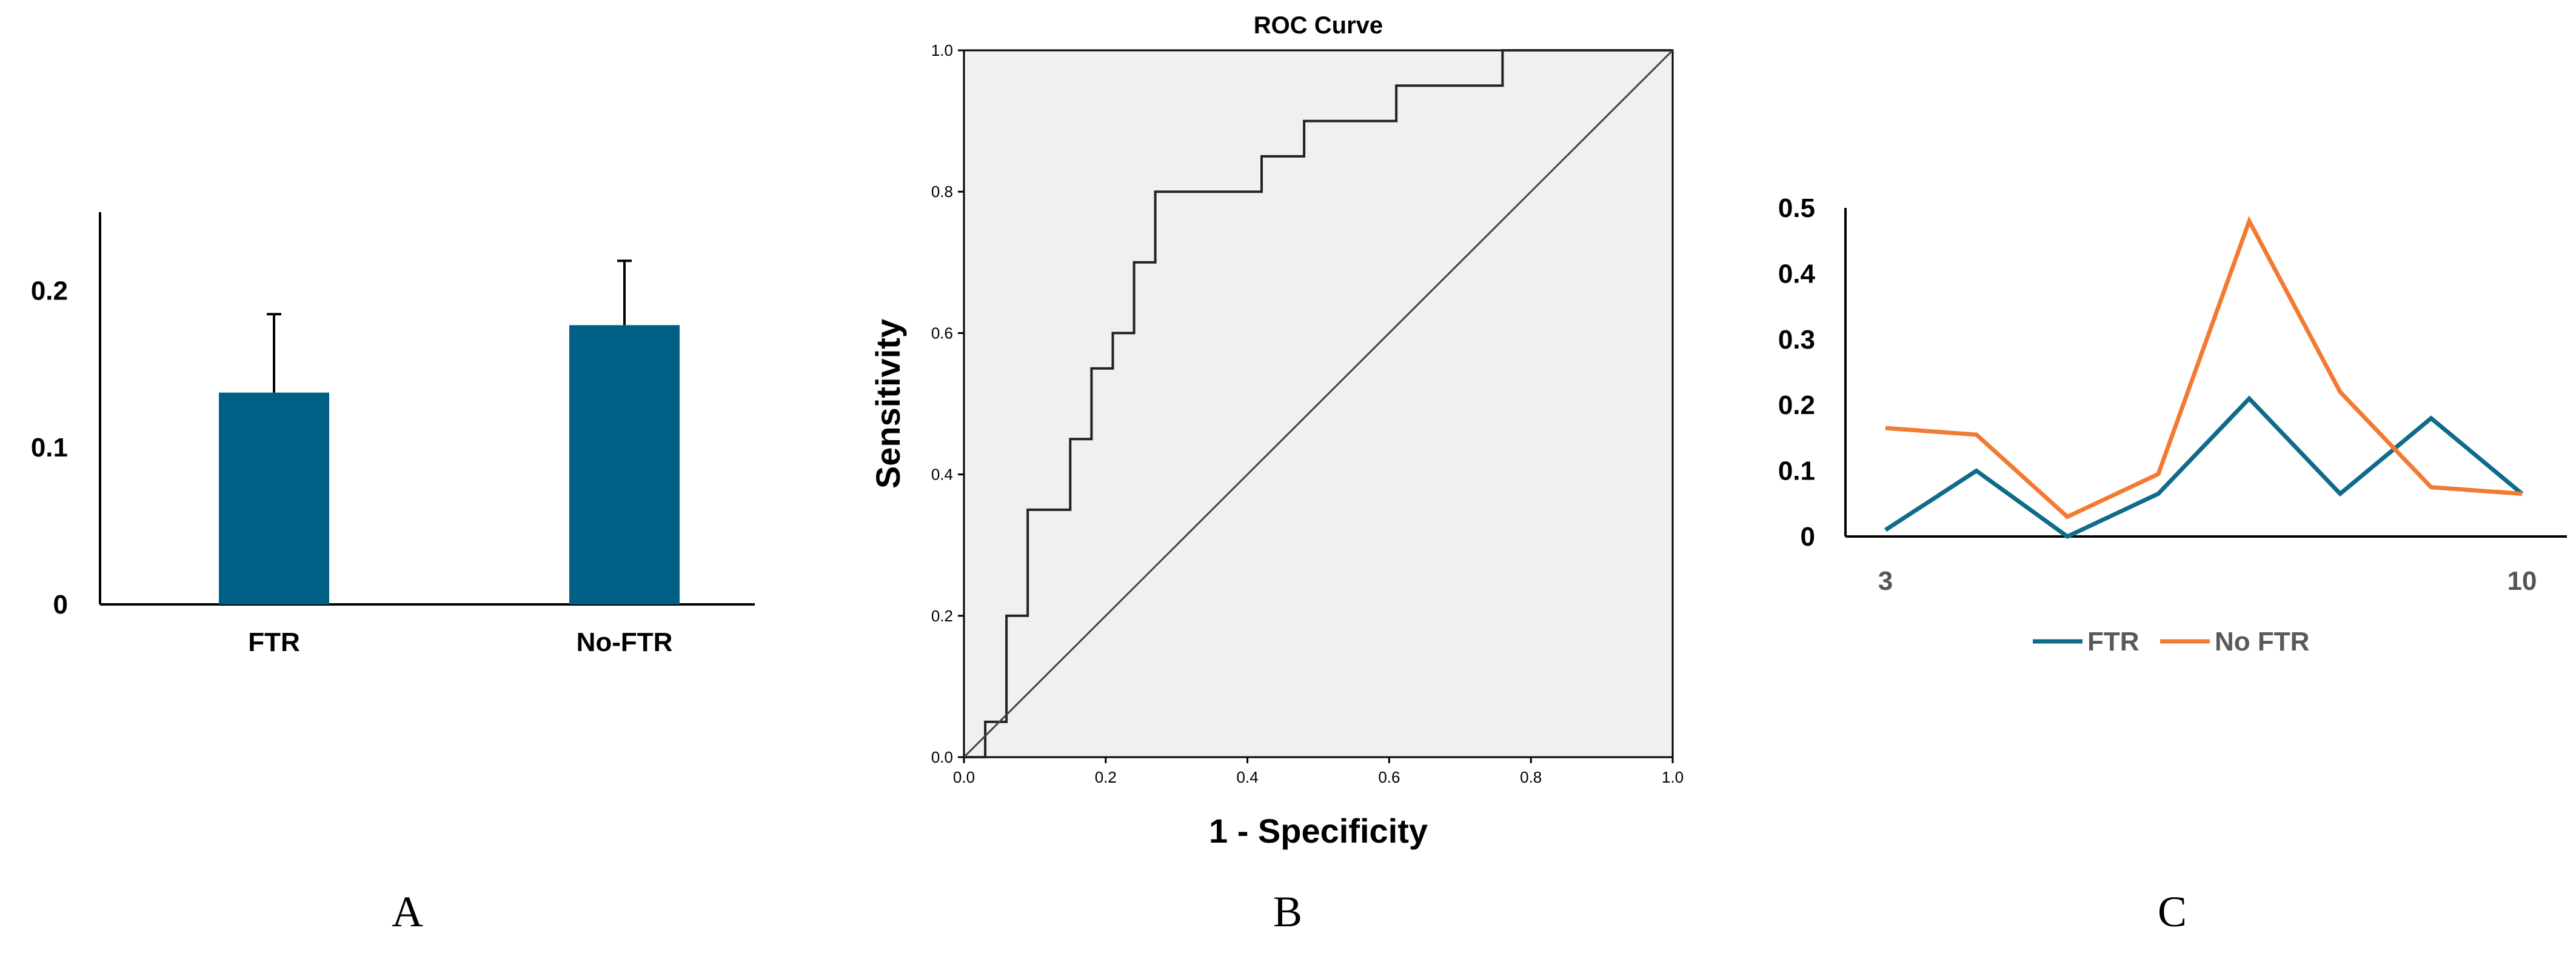  I want to click on y-tick-label: 1.0, so click(942, 50).